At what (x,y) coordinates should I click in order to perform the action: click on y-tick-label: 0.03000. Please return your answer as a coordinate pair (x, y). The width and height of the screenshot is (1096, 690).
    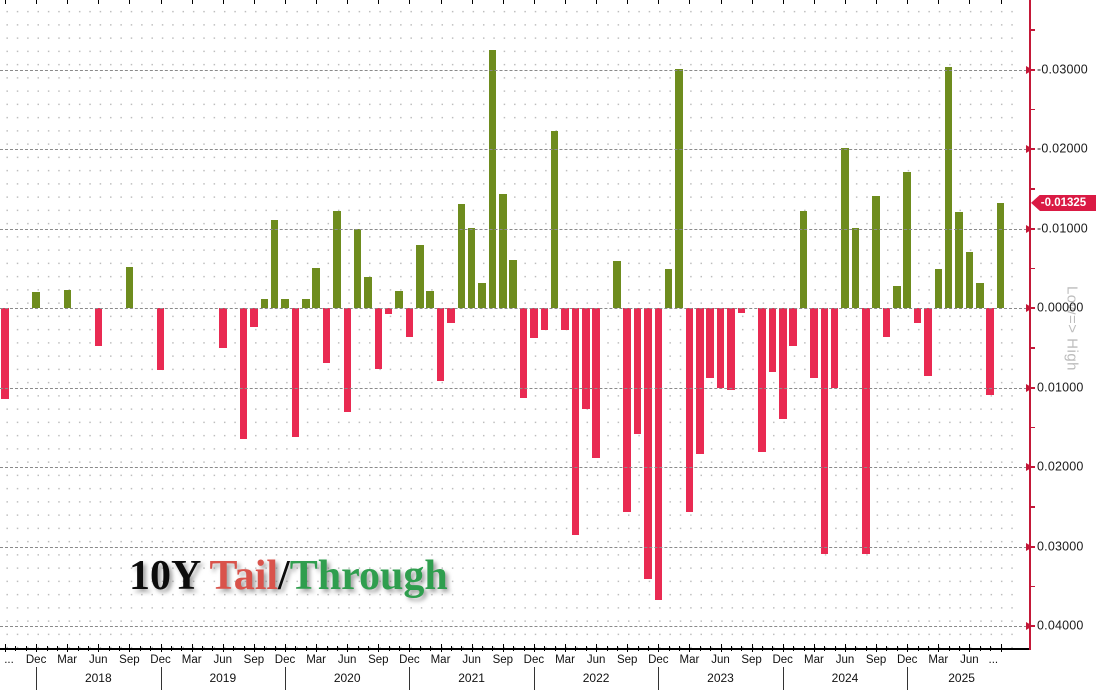
    Looking at the image, I should click on (1060, 546).